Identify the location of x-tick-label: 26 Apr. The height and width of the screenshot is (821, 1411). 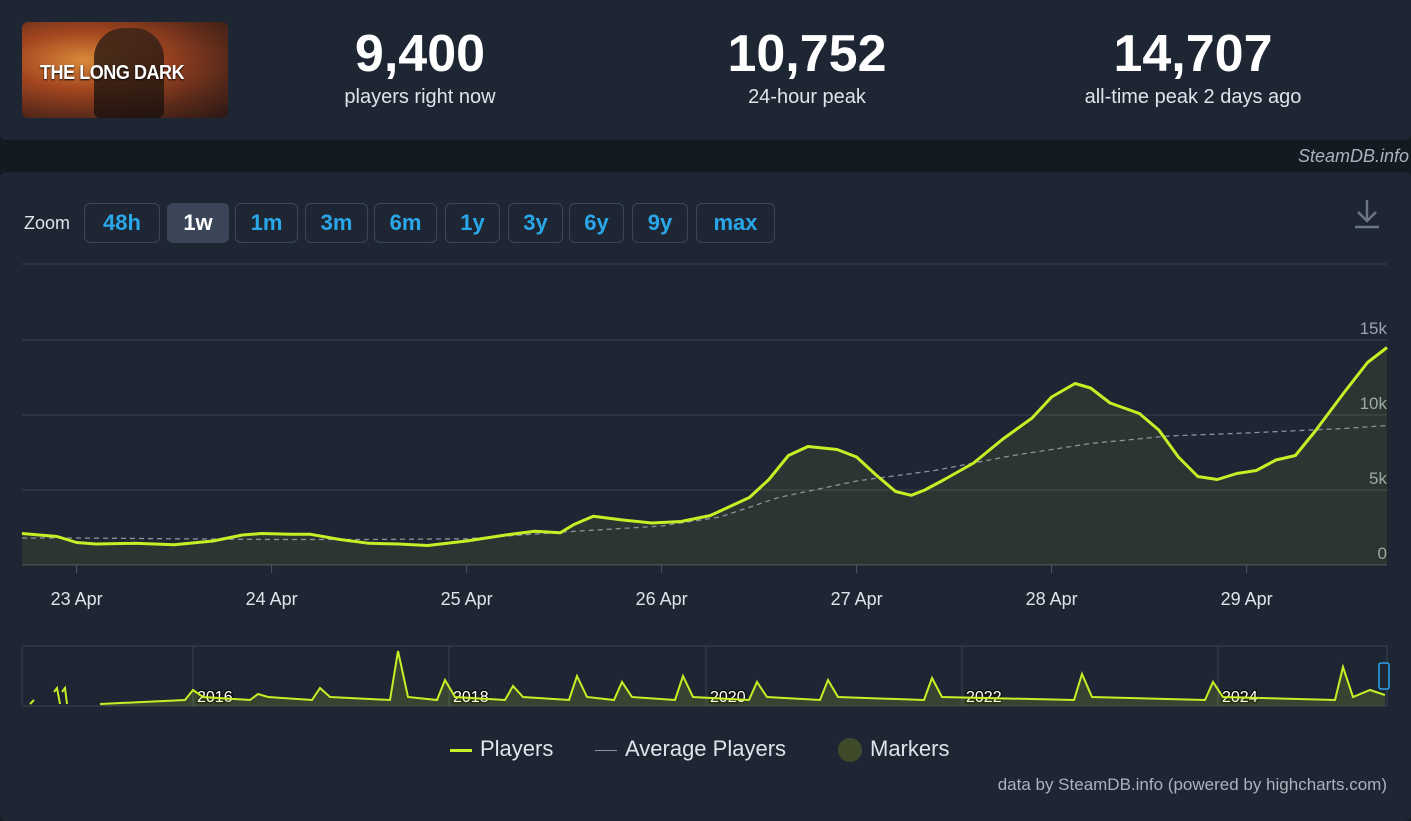
(662, 599).